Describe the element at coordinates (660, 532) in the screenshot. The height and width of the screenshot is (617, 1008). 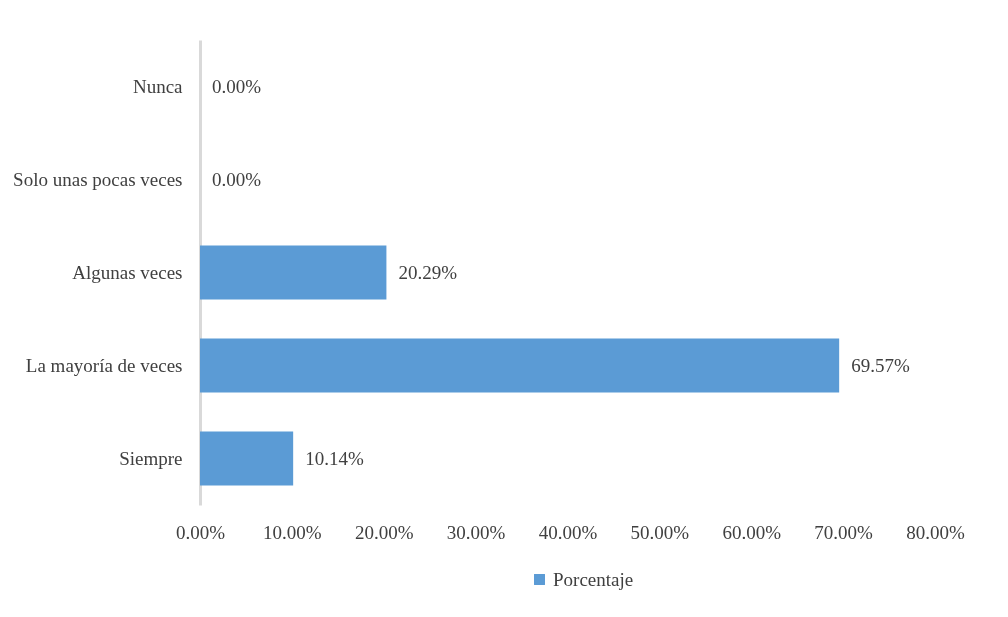
I see `x-tick-label: 50.00%` at that location.